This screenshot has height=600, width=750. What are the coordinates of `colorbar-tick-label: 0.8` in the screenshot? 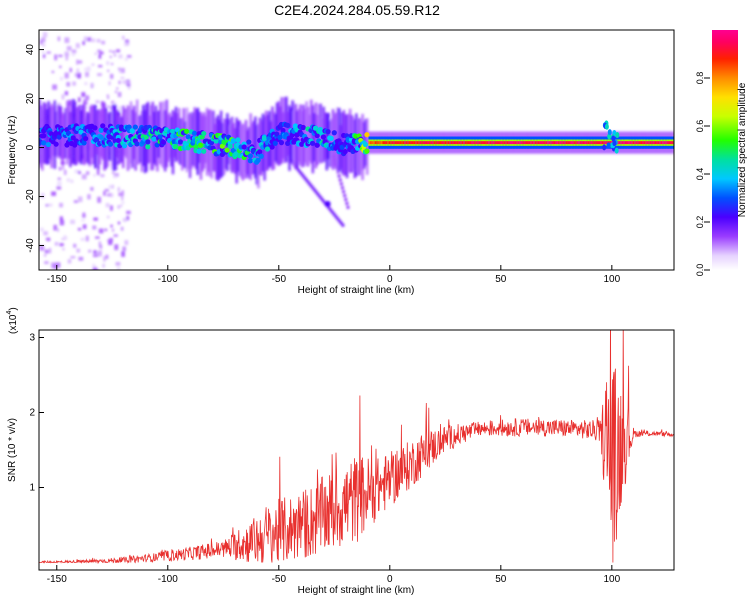 It's located at (700, 78).